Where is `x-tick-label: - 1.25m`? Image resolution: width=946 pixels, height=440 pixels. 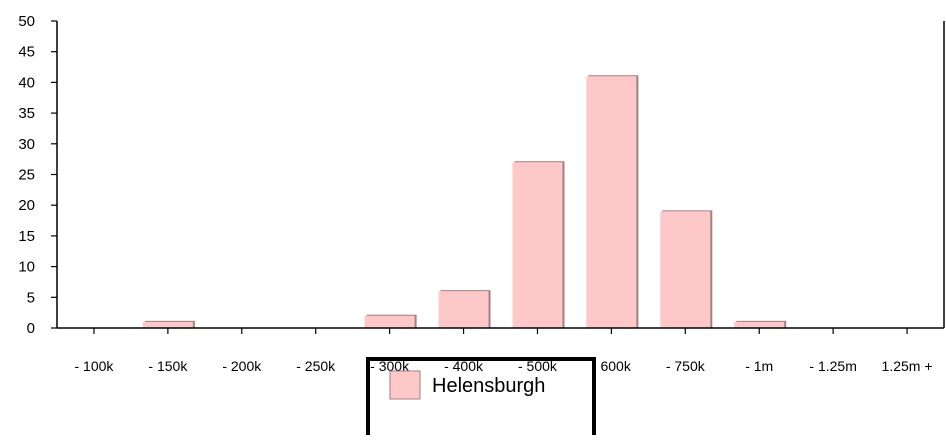 x-tick-label: - 1.25m is located at coordinates (832, 366).